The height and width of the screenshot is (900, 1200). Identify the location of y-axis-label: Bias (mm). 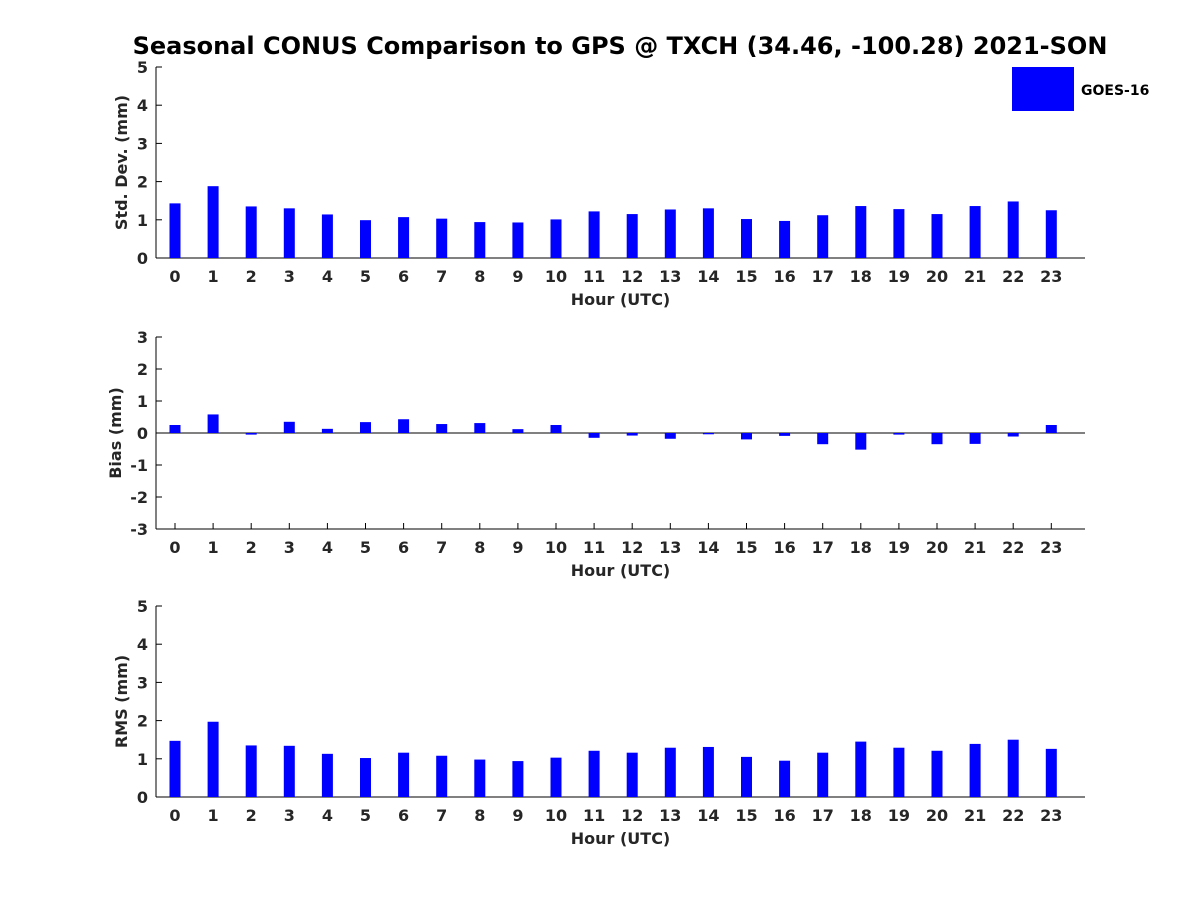
(115, 433).